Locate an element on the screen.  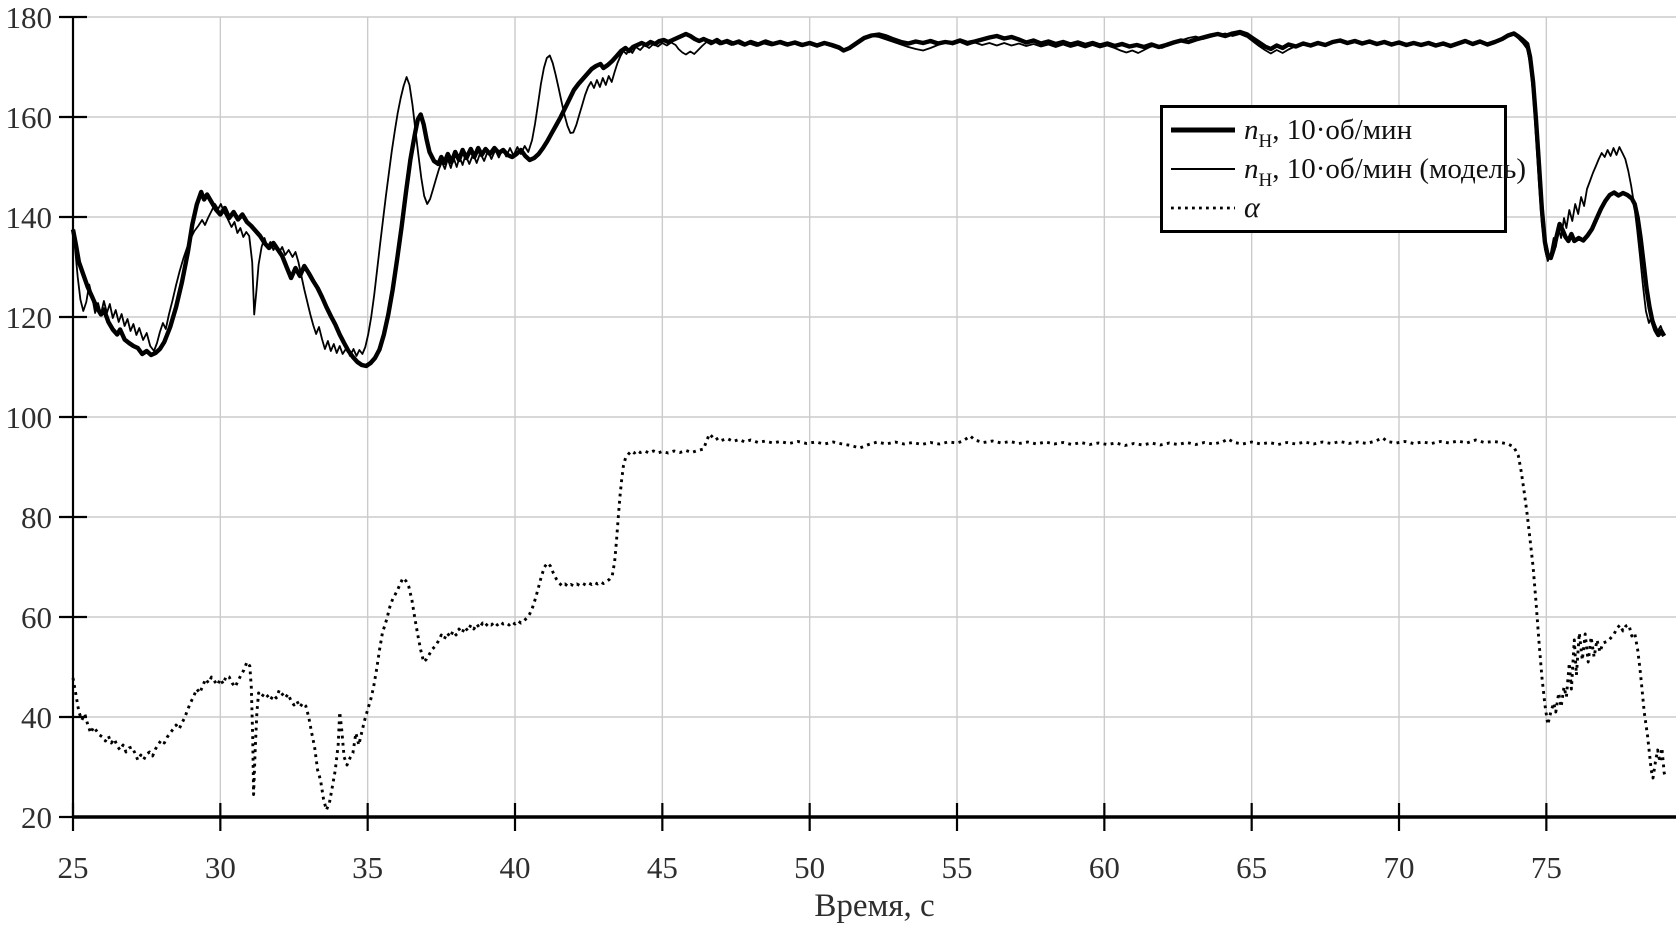
x-tick-label: 35 is located at coordinates (367, 867).